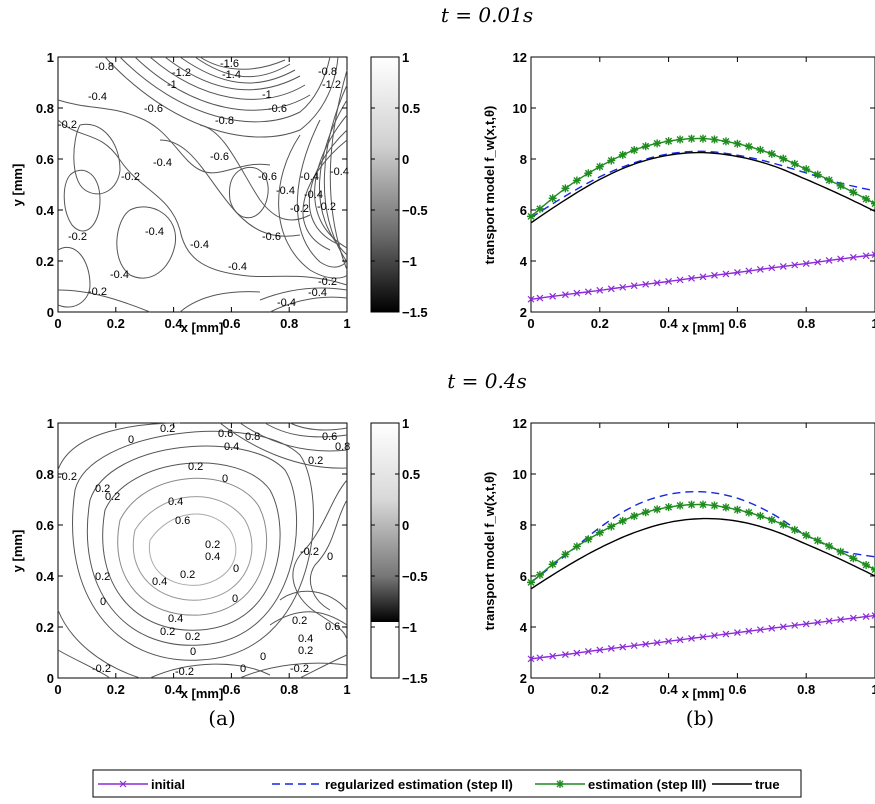 The image size is (875, 804). Describe the element at coordinates (172, 85) in the screenshot. I see `contour-label: -1` at that location.